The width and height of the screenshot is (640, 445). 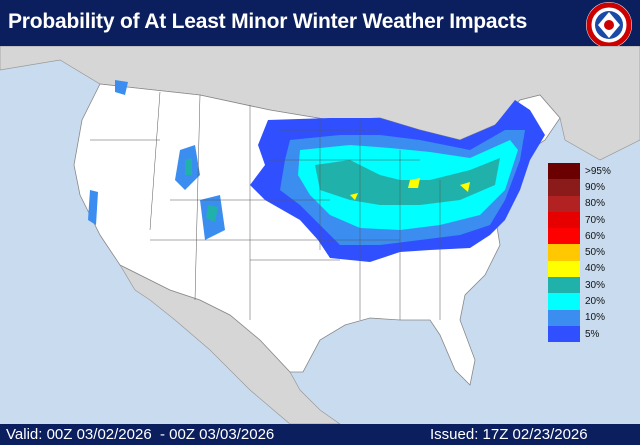 What do you see at coordinates (579, 334) in the screenshot?
I see `legend-item: 5%` at bounding box center [579, 334].